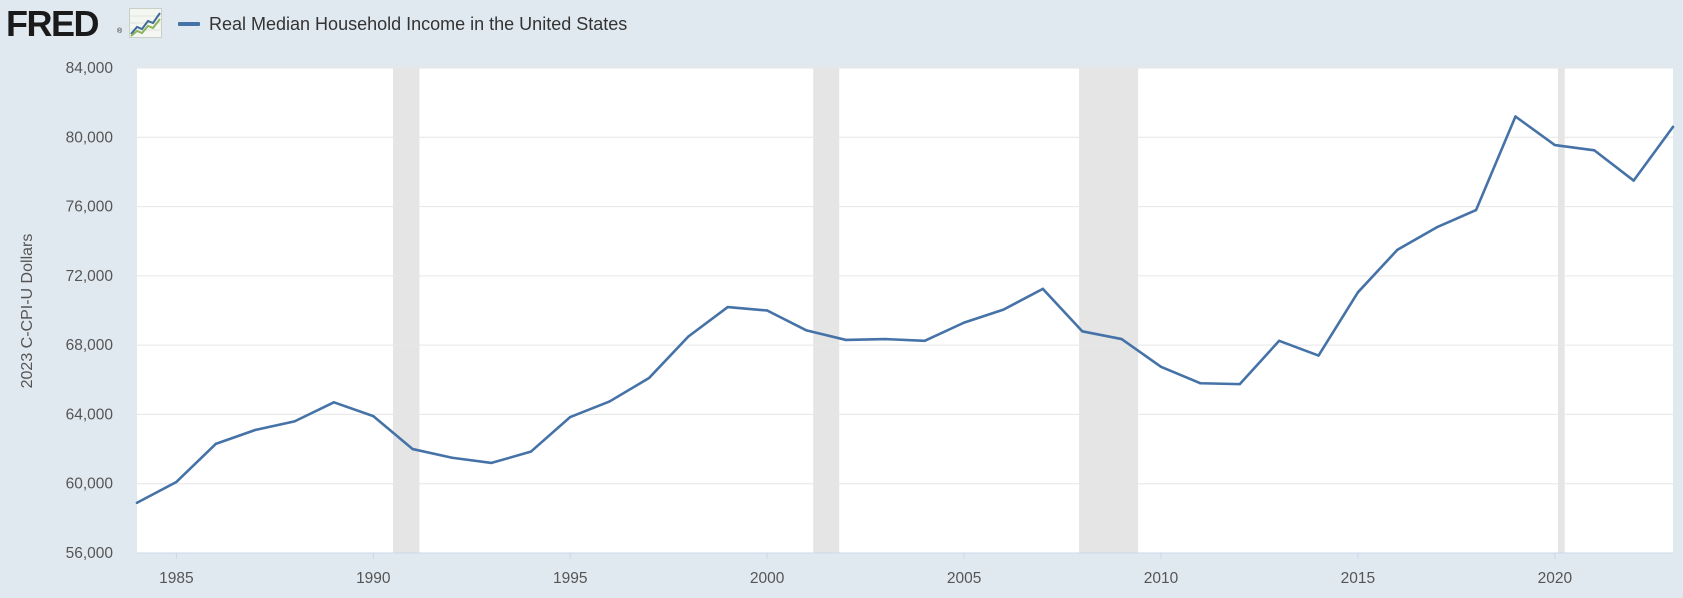 The image size is (1683, 598). What do you see at coordinates (924, 341) in the screenshot?
I see `data-point-2004` at bounding box center [924, 341].